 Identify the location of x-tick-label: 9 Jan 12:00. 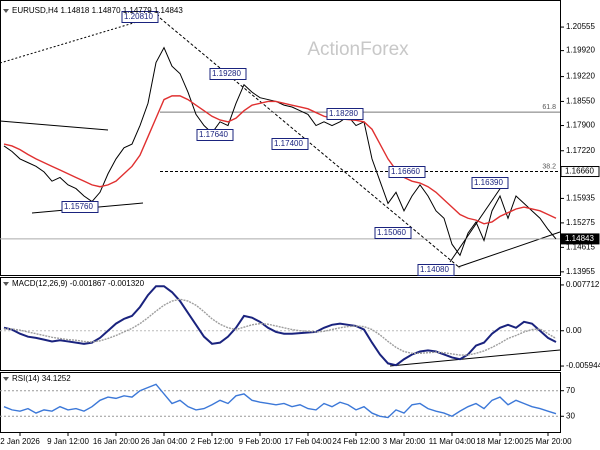
(68, 441).